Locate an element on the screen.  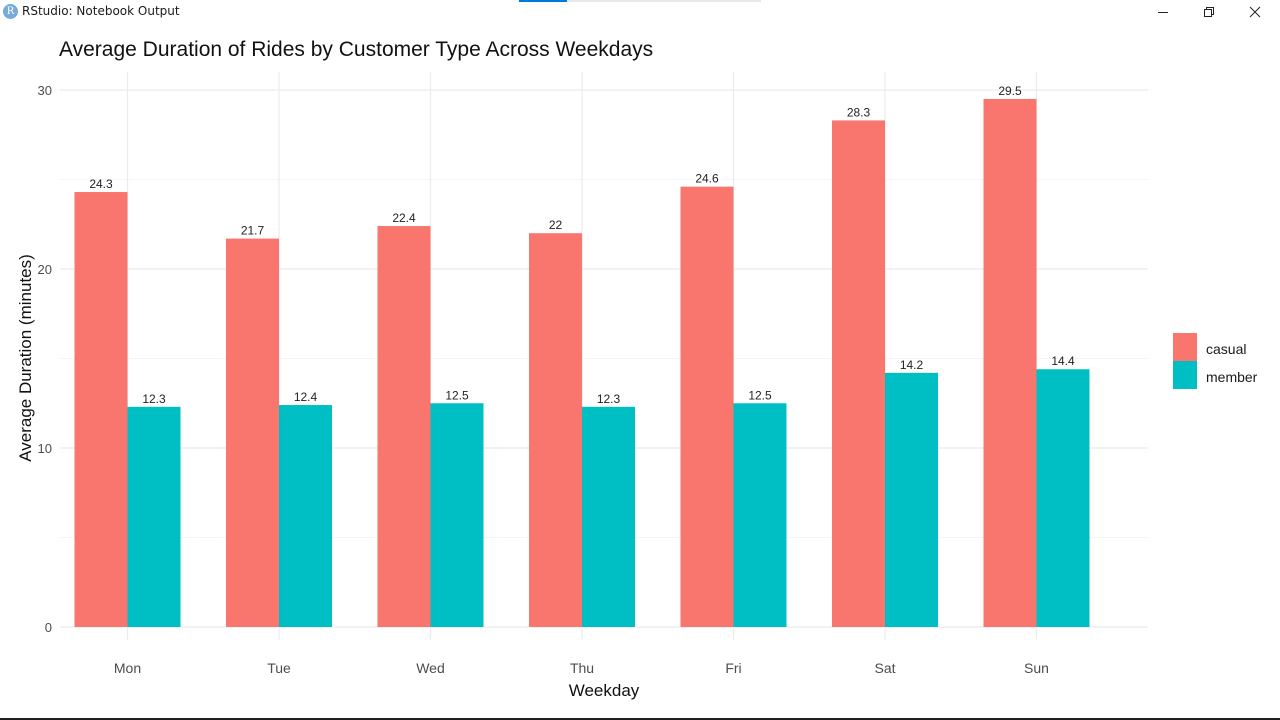
x-tick-label-sat: Sat is located at coordinates (884, 668).